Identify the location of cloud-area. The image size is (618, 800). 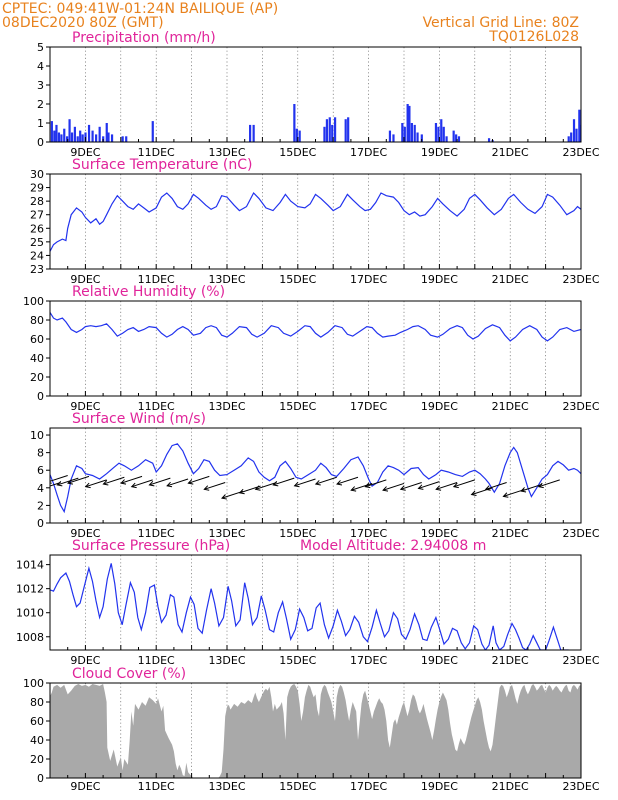
(315, 731).